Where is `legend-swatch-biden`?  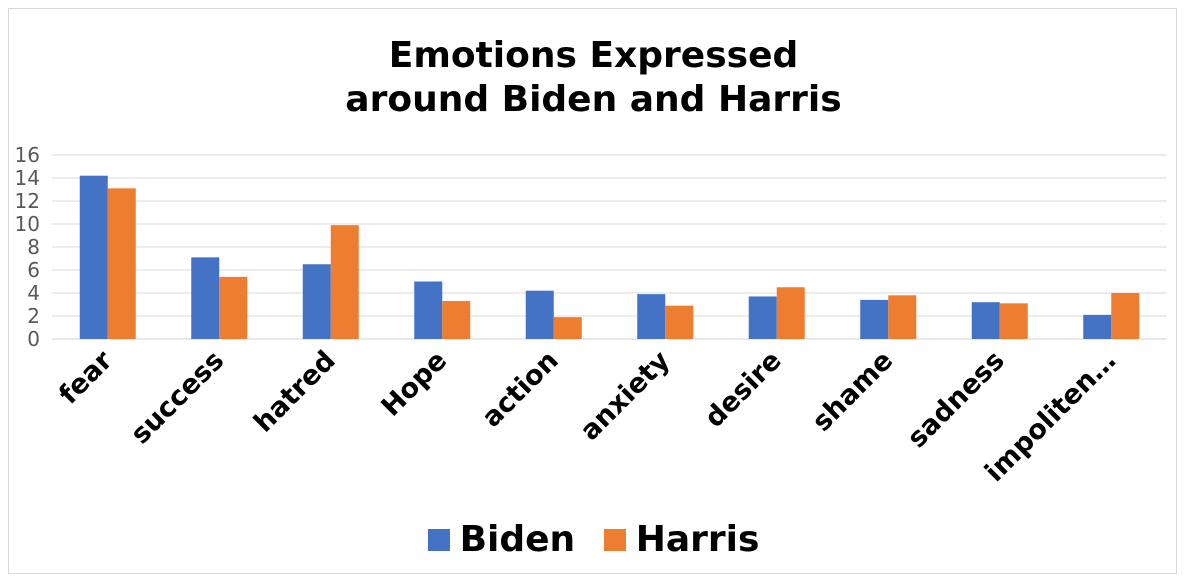
legend-swatch-biden is located at coordinates (438, 540).